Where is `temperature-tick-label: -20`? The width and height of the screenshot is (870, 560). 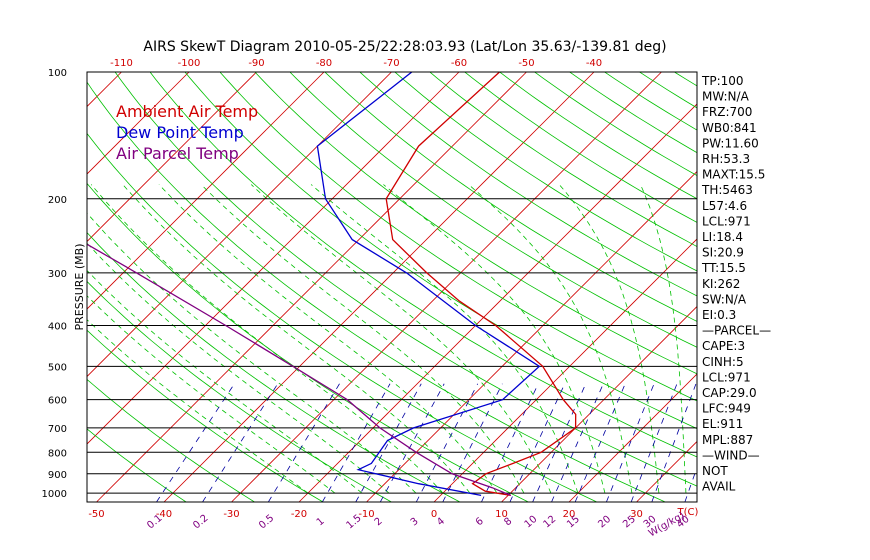
temperature-tick-label: -20 is located at coordinates (299, 514).